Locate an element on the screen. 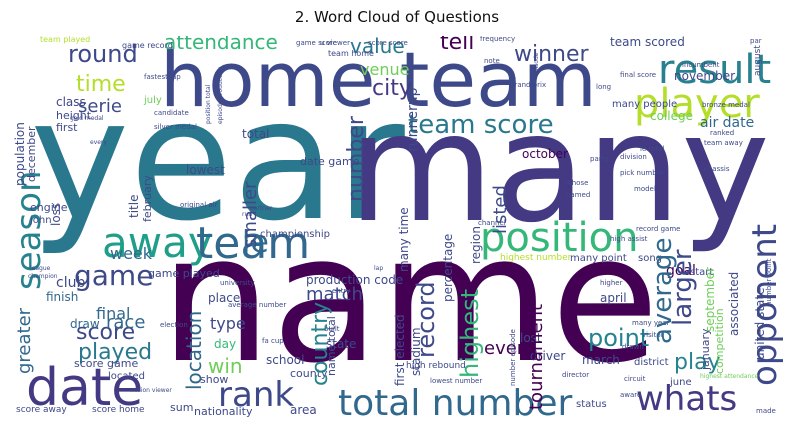  cloud-word: award is located at coordinates (631, 395).